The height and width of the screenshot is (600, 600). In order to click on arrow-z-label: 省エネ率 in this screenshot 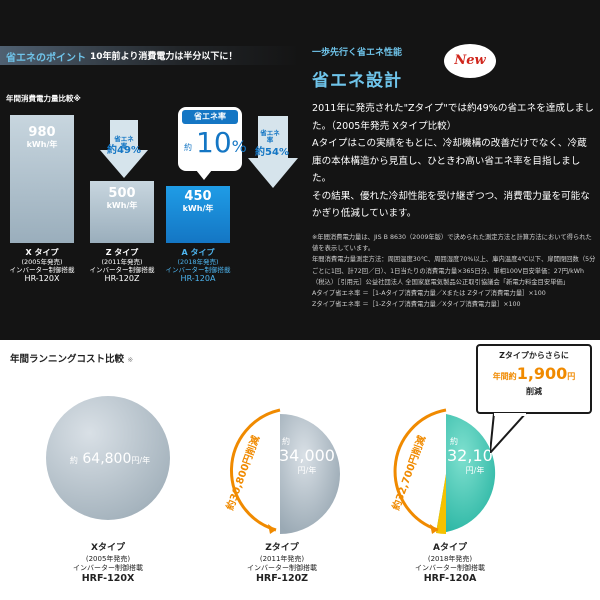, I will do `click(124, 142)`.